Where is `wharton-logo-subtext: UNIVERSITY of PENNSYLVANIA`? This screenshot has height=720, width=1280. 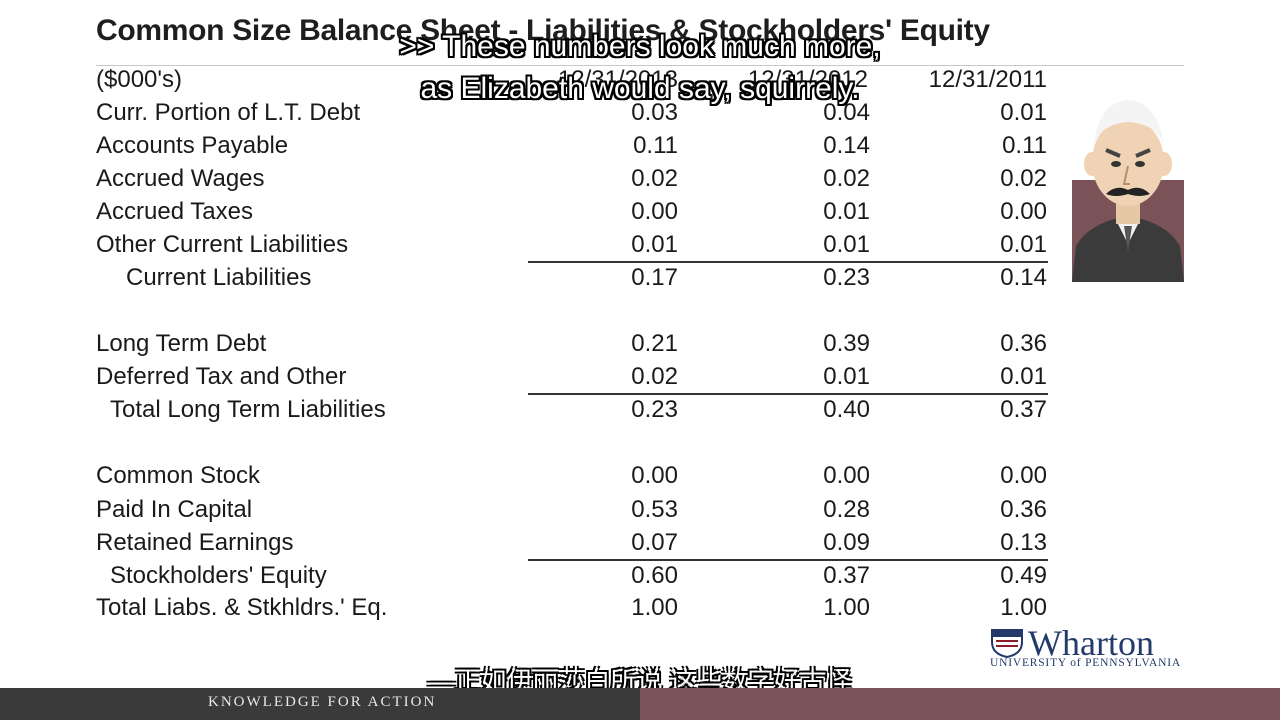
wharton-logo-subtext: UNIVERSITY of PENNSYLVANIA is located at coordinates (1085, 663).